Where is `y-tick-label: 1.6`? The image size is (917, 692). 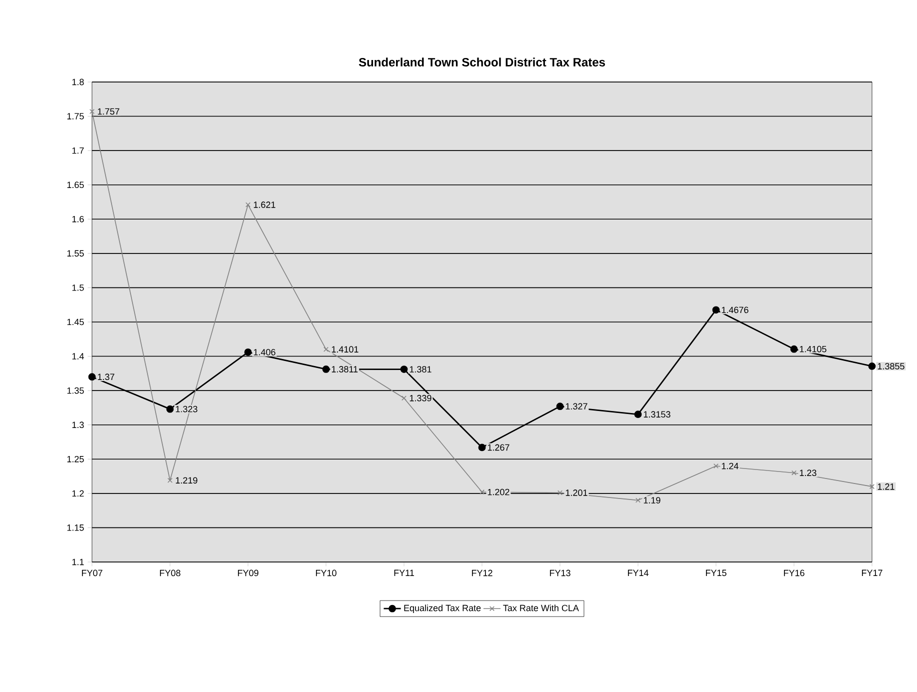
y-tick-label: 1.6 is located at coordinates (78, 219).